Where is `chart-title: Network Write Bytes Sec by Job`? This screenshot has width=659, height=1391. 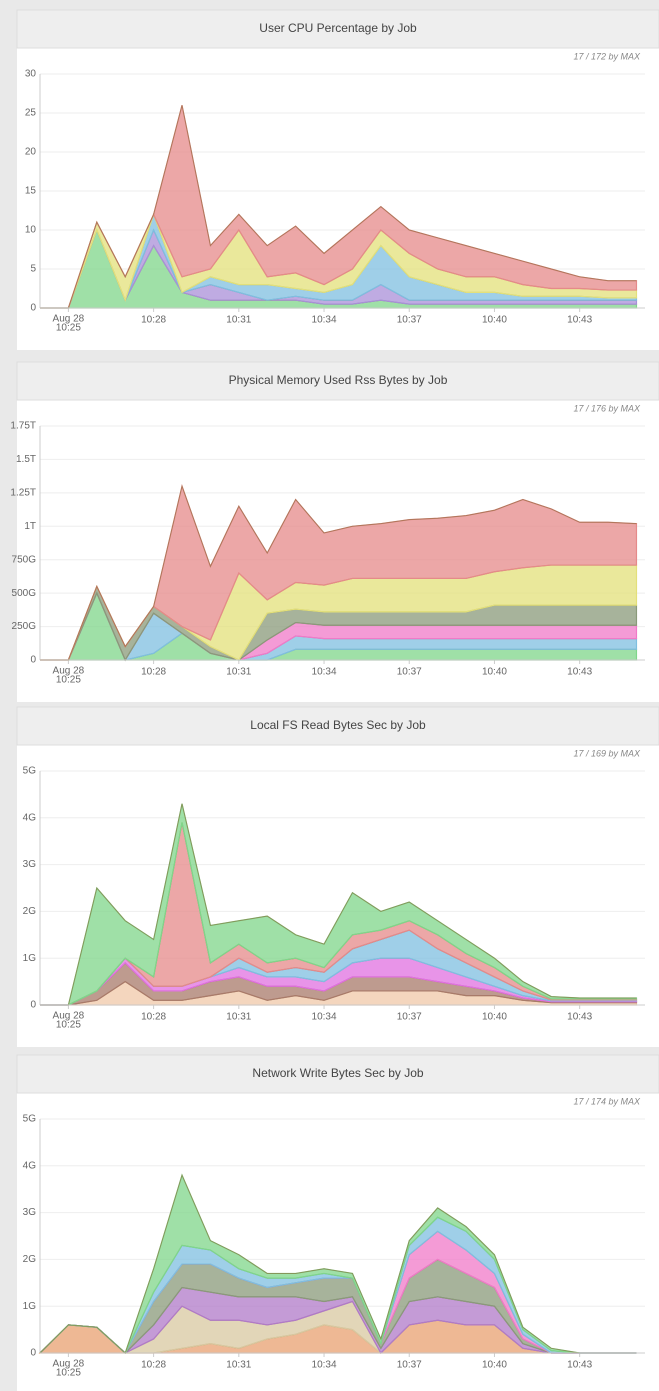 chart-title: Network Write Bytes Sec by Job is located at coordinates (337, 1073).